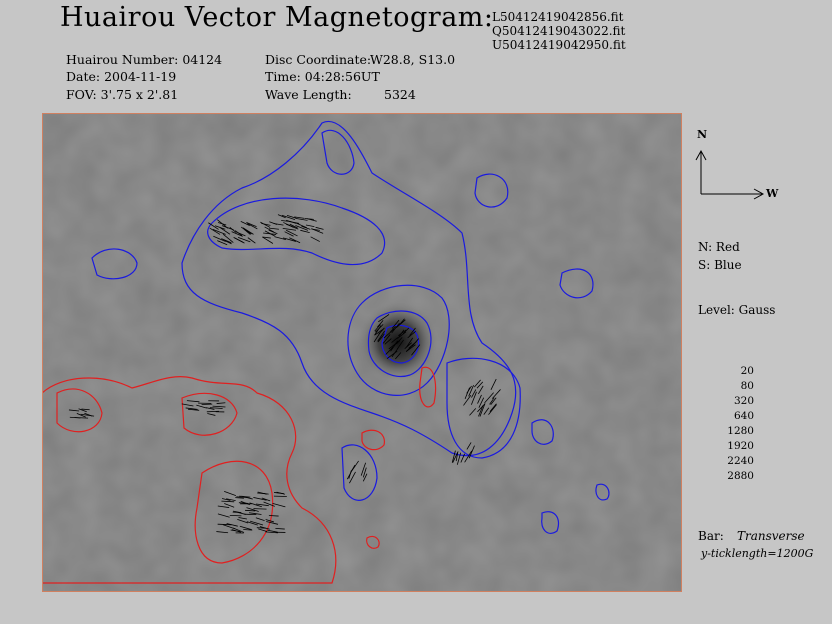 The height and width of the screenshot is (624, 832). I want to click on huairou-number: Huairou Number: 04124, so click(144, 59).